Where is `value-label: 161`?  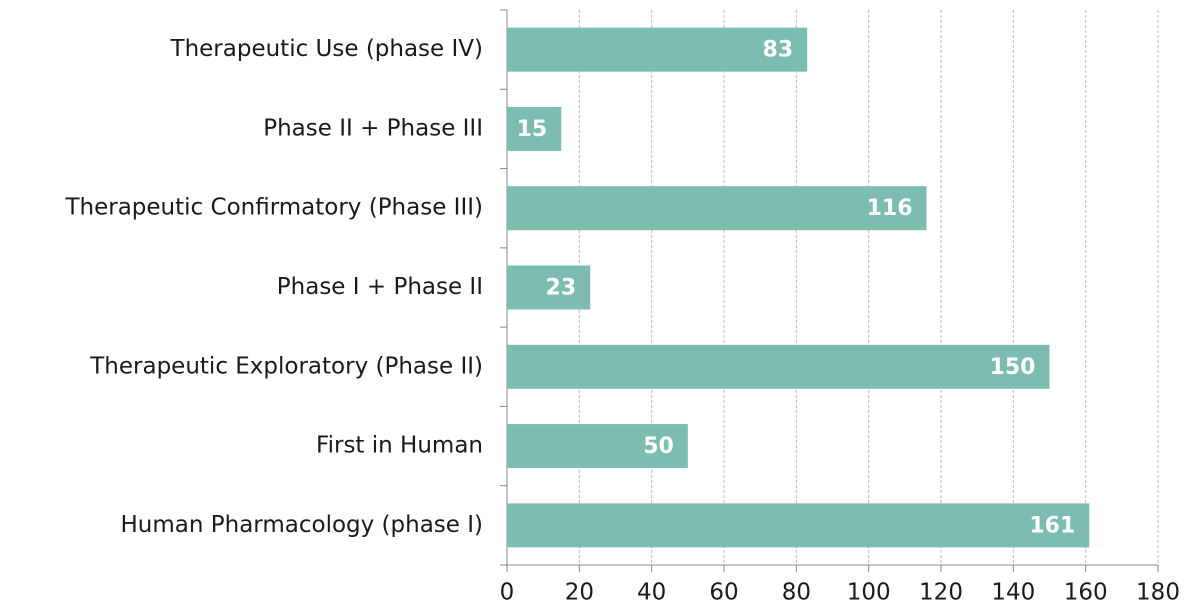
value-label: 161 is located at coordinates (1052, 525).